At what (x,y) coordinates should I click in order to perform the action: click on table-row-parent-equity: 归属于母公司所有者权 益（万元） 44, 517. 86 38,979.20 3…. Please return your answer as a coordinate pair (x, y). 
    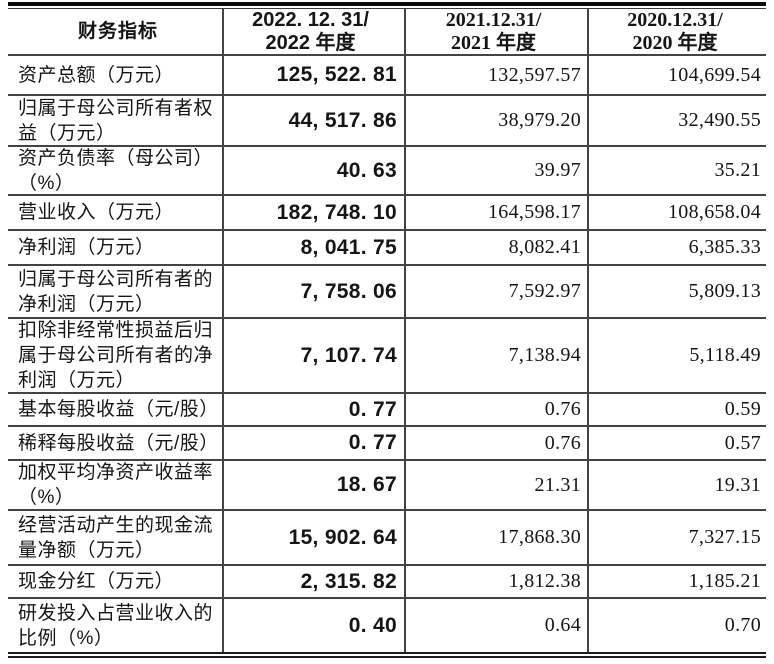
    Looking at the image, I should click on (387, 121).